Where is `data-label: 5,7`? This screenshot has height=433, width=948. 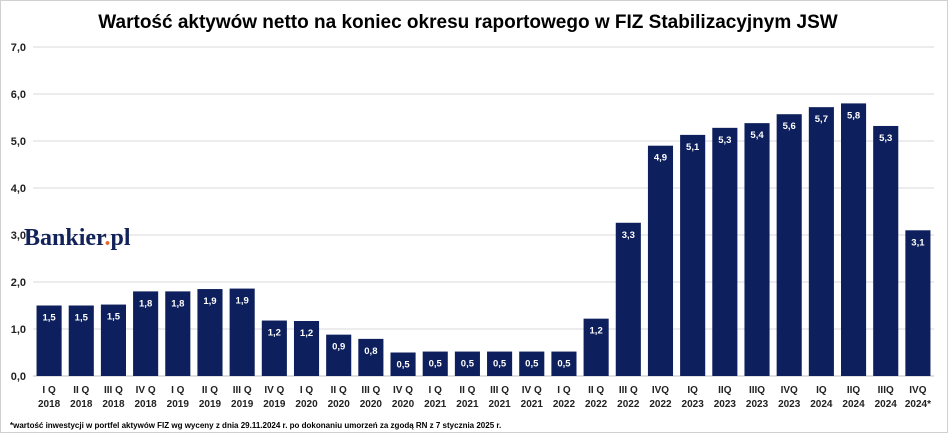
data-label: 5,7 is located at coordinates (821, 119).